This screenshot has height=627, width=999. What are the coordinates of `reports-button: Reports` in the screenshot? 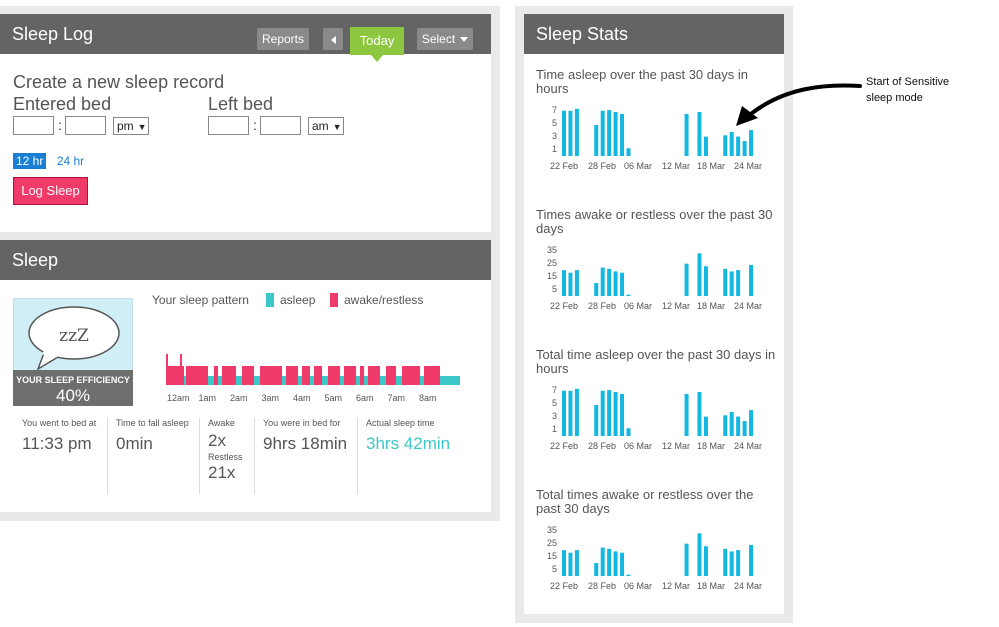 It's located at (283, 39).